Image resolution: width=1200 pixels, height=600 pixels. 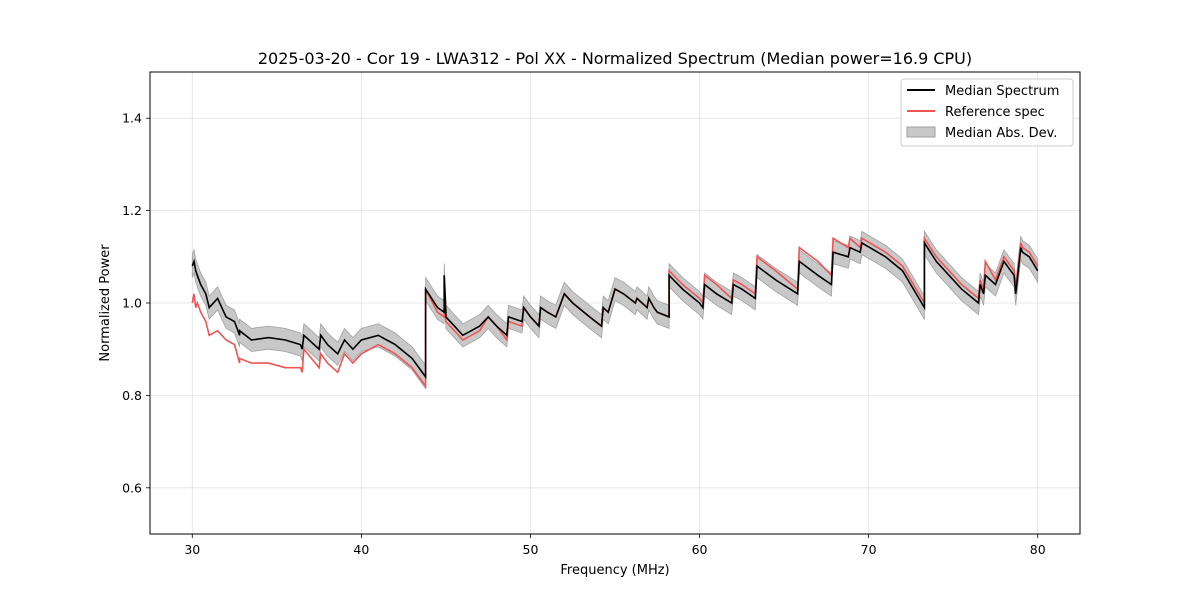 What do you see at coordinates (132, 303) in the screenshot?
I see `y-tick-label: 1.0` at bounding box center [132, 303].